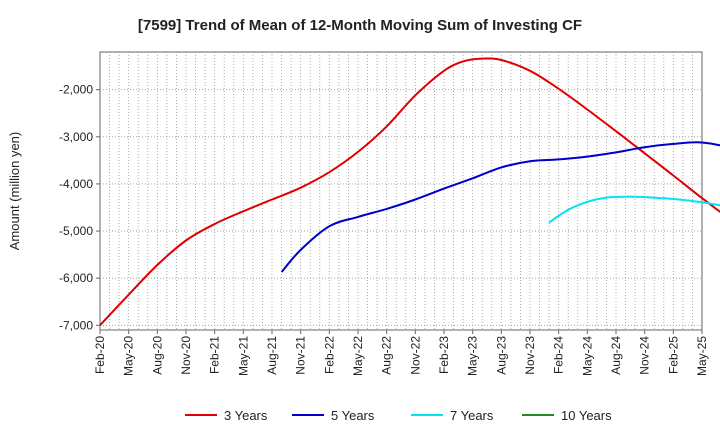 The image size is (720, 440). What do you see at coordinates (186, 355) in the screenshot?
I see `x-tick-label: Nov-20` at bounding box center [186, 355].